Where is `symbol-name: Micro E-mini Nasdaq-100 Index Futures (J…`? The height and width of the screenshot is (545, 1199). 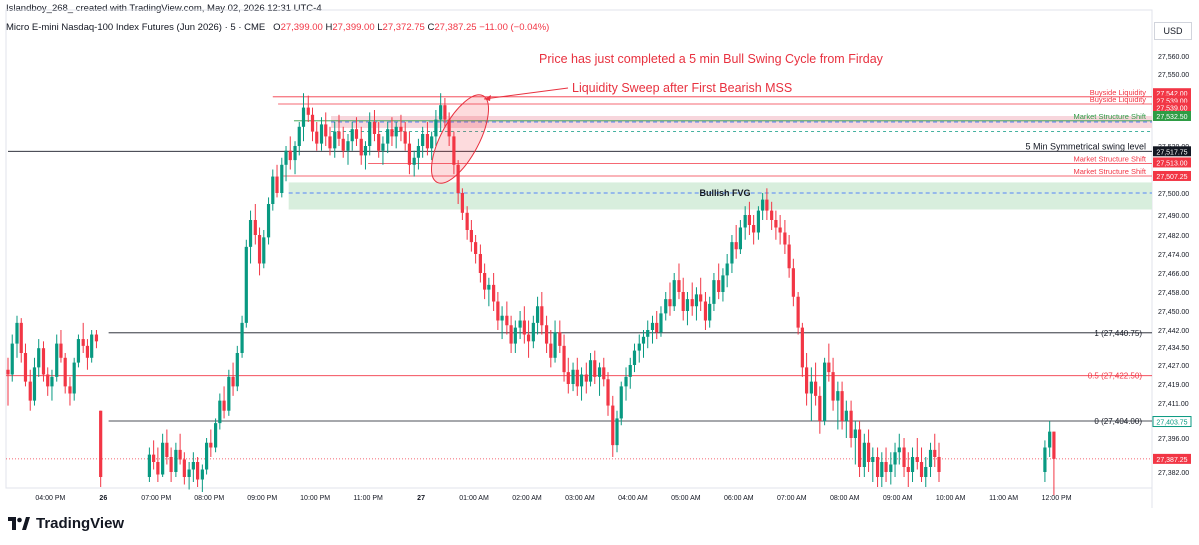 symbol-name: Micro E-mini Nasdaq-100 Index Futures (J… is located at coordinates (136, 27).